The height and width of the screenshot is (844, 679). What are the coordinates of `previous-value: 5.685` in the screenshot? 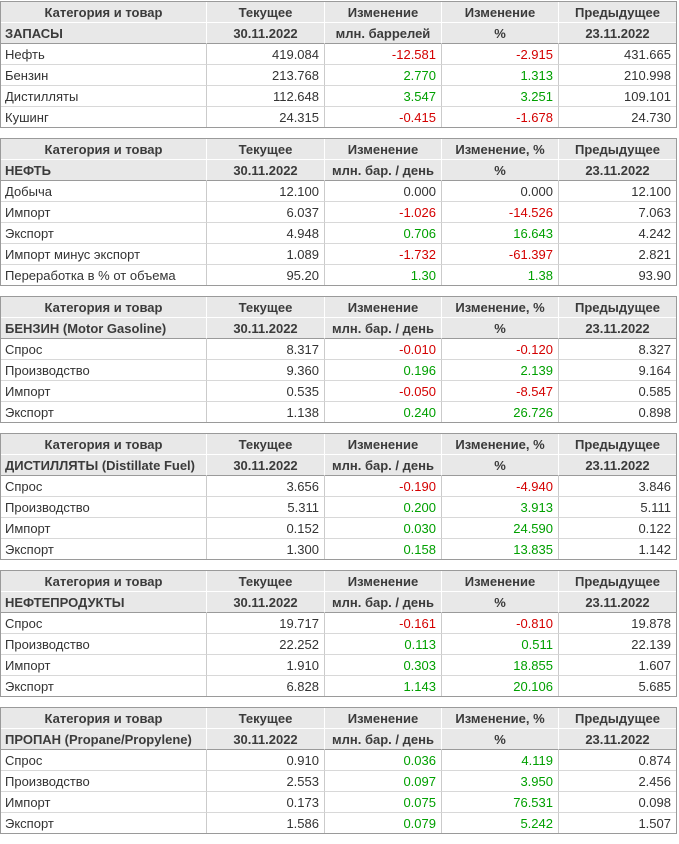 It's located at (617, 686).